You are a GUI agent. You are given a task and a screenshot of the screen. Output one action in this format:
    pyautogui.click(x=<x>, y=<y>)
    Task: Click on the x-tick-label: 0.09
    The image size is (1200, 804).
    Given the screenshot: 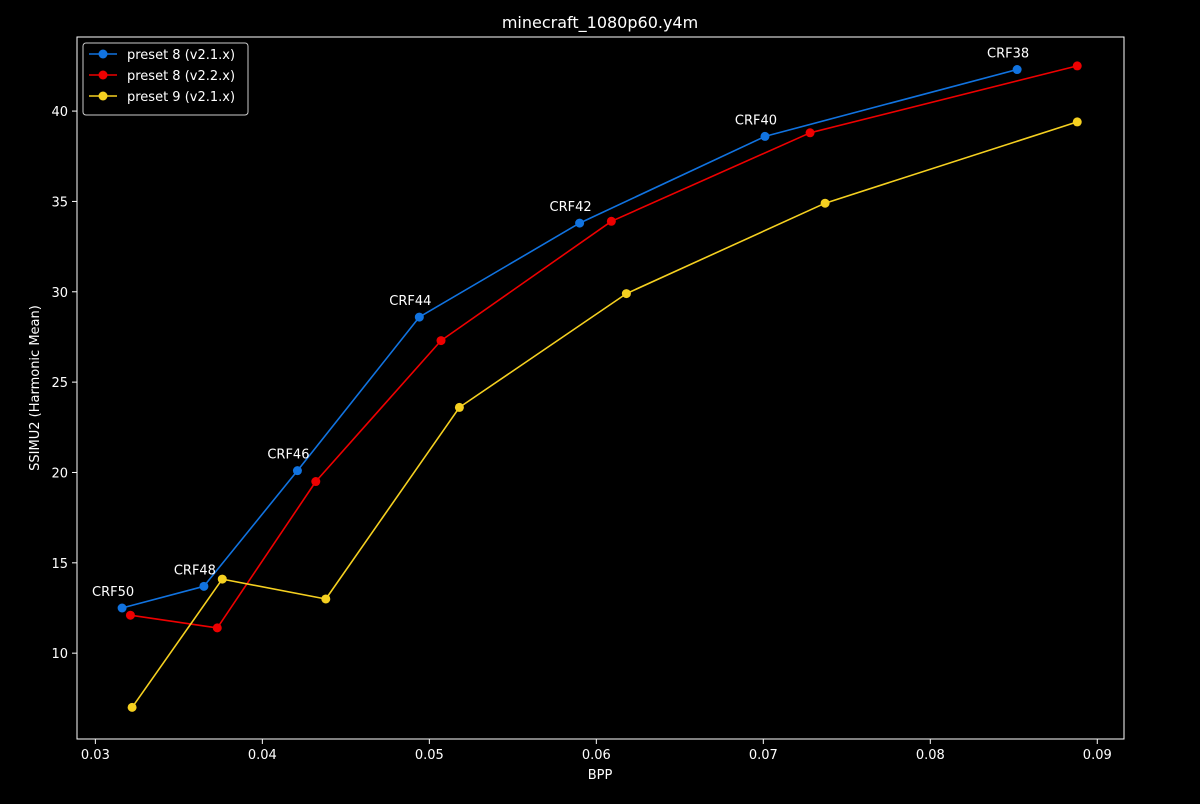 What is the action you would take?
    pyautogui.click(x=1097, y=755)
    